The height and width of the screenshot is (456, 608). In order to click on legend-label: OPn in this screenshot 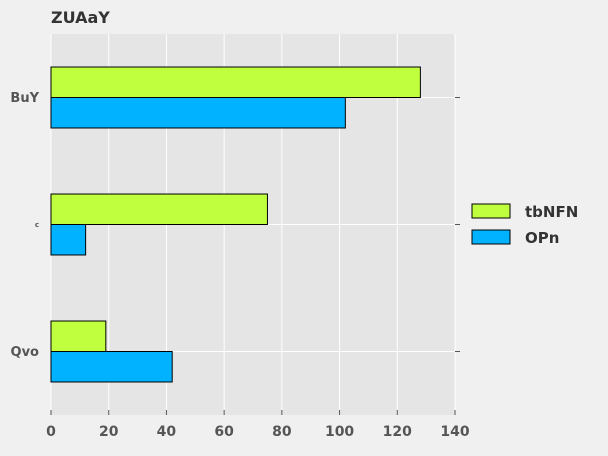, I will do `click(542, 238)`.